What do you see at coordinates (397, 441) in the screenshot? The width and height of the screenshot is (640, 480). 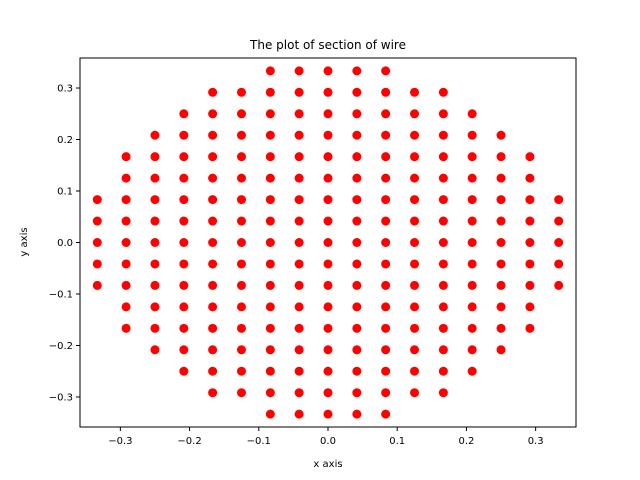 I see `x-tick-label: 0.1` at bounding box center [397, 441].